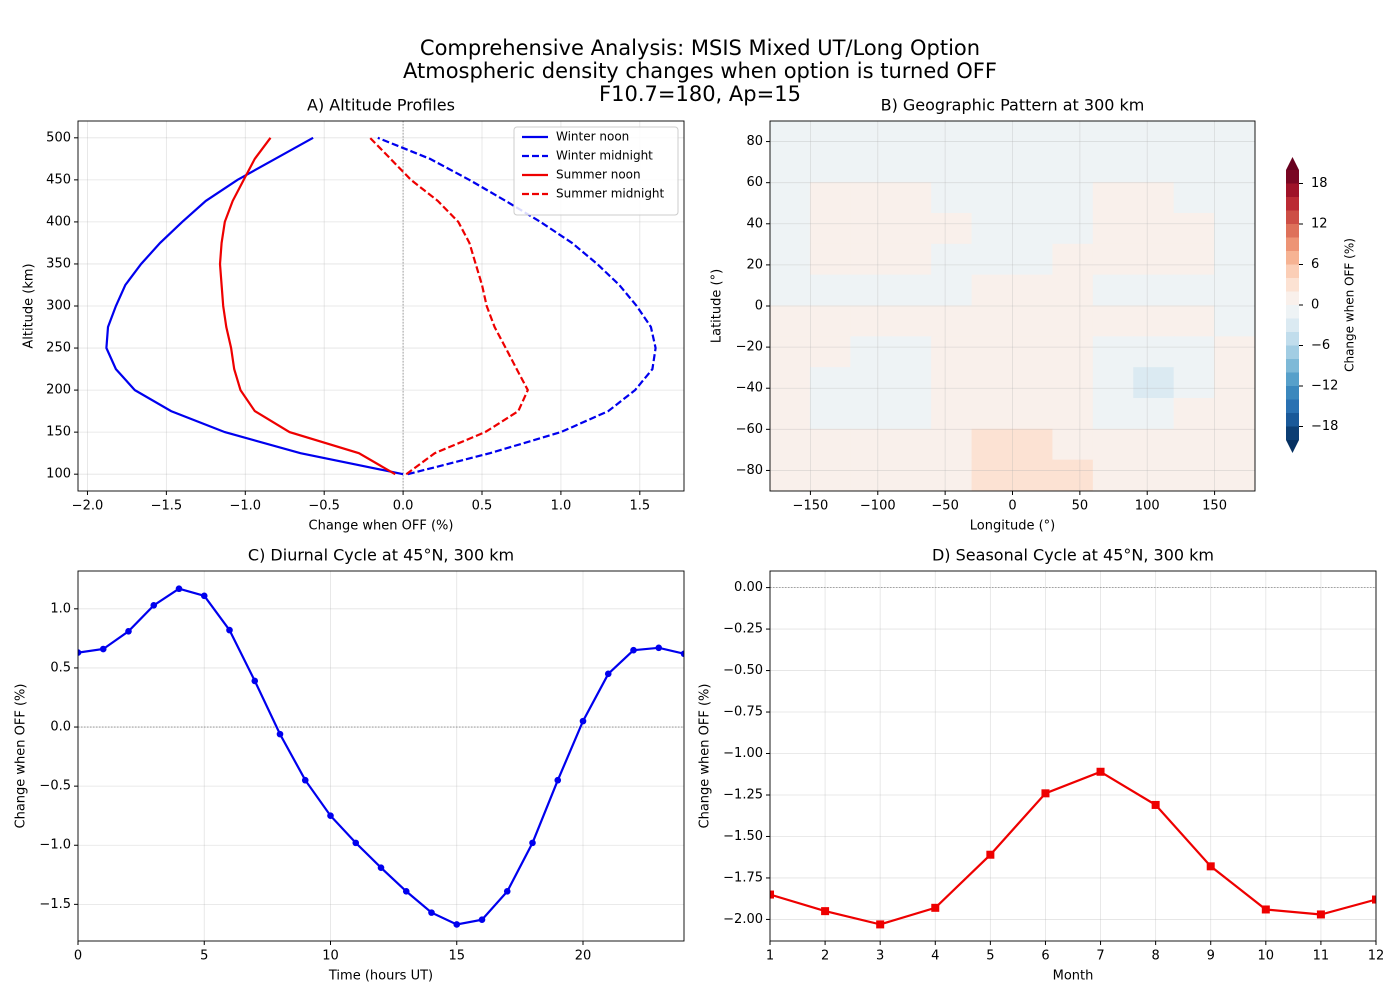 The image size is (1400, 1000). What do you see at coordinates (58, 348) in the screenshot?
I see `y-tick-label: 250` at bounding box center [58, 348].